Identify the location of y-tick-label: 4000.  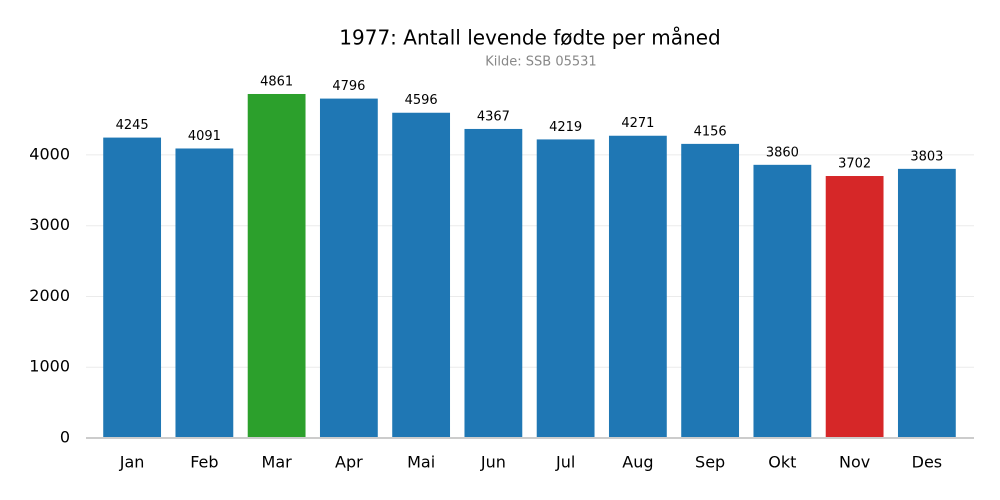
(49, 153).